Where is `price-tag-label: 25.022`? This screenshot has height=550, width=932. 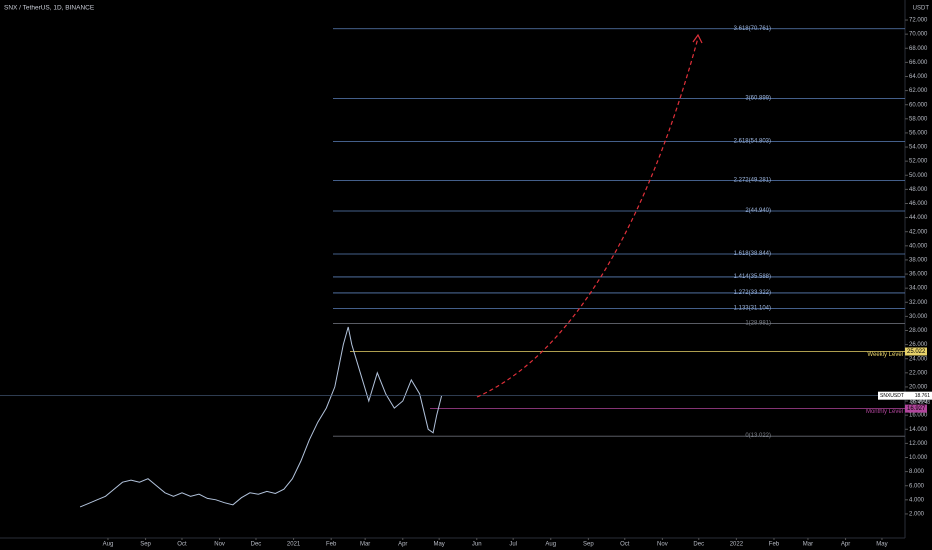
price-tag-label: 25.022 is located at coordinates (916, 352).